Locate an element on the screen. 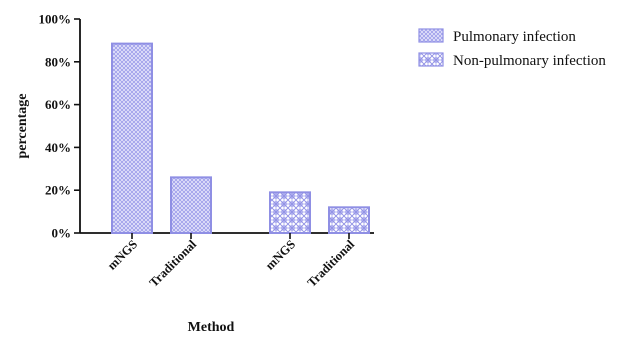 The image size is (639, 337). bar-pulmonary-traditional is located at coordinates (191, 205).